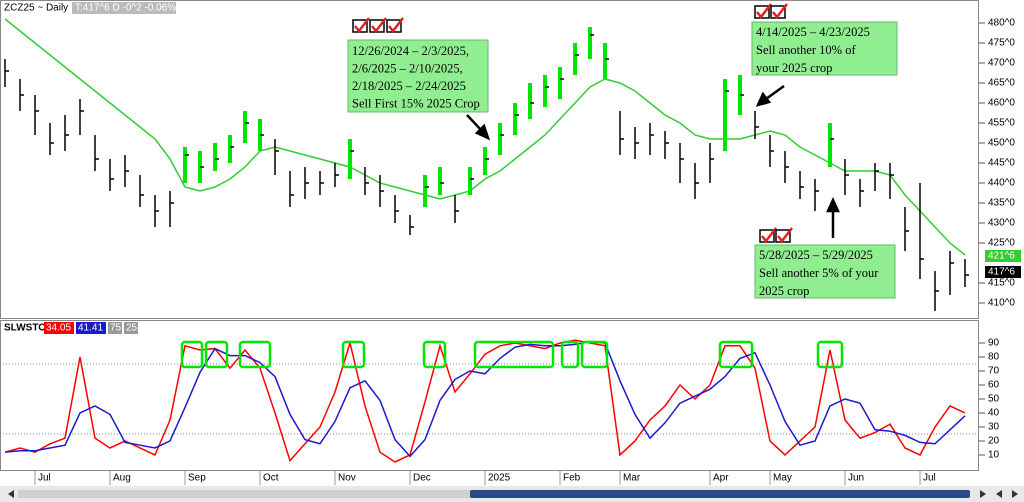 The height and width of the screenshot is (502, 1024). What do you see at coordinates (1001, 23) in the screenshot?
I see `y-tick-label: 480^0` at bounding box center [1001, 23].